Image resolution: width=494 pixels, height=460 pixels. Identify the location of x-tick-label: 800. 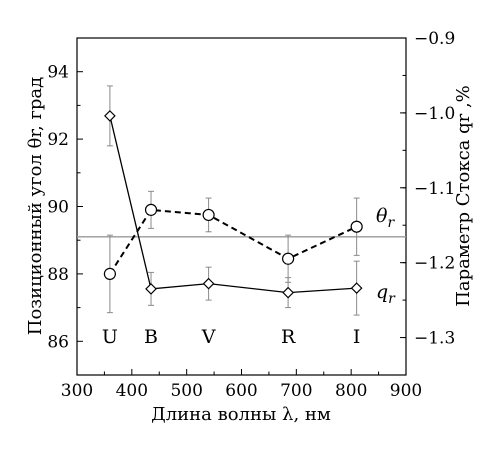
(351, 391).